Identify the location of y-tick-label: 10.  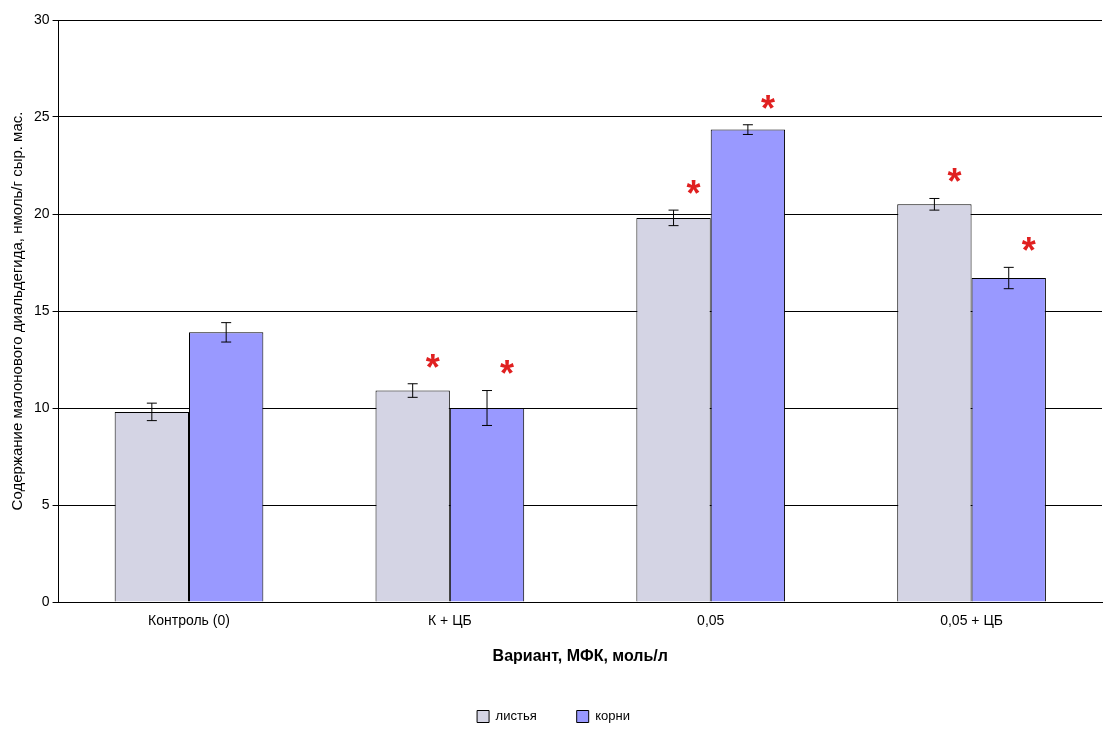
(41, 406).